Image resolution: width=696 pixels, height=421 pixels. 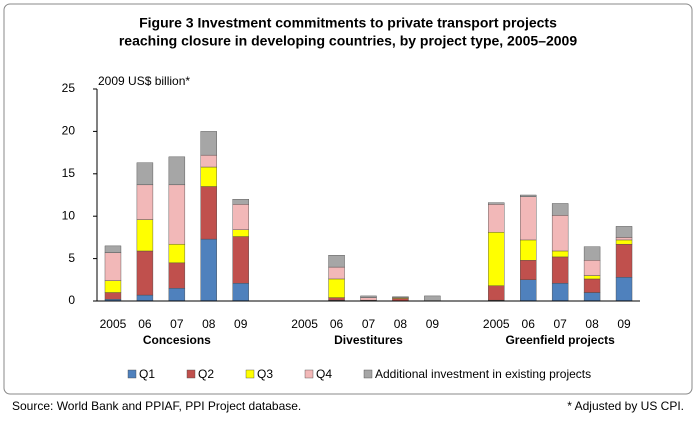 What do you see at coordinates (324, 374) in the screenshot?
I see `legend-label: Q4` at bounding box center [324, 374].